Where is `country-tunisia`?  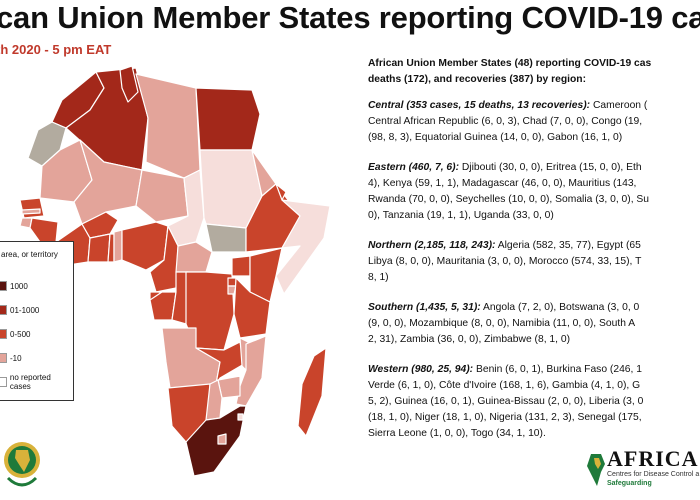 country-tunisia is located at coordinates (129, 84).